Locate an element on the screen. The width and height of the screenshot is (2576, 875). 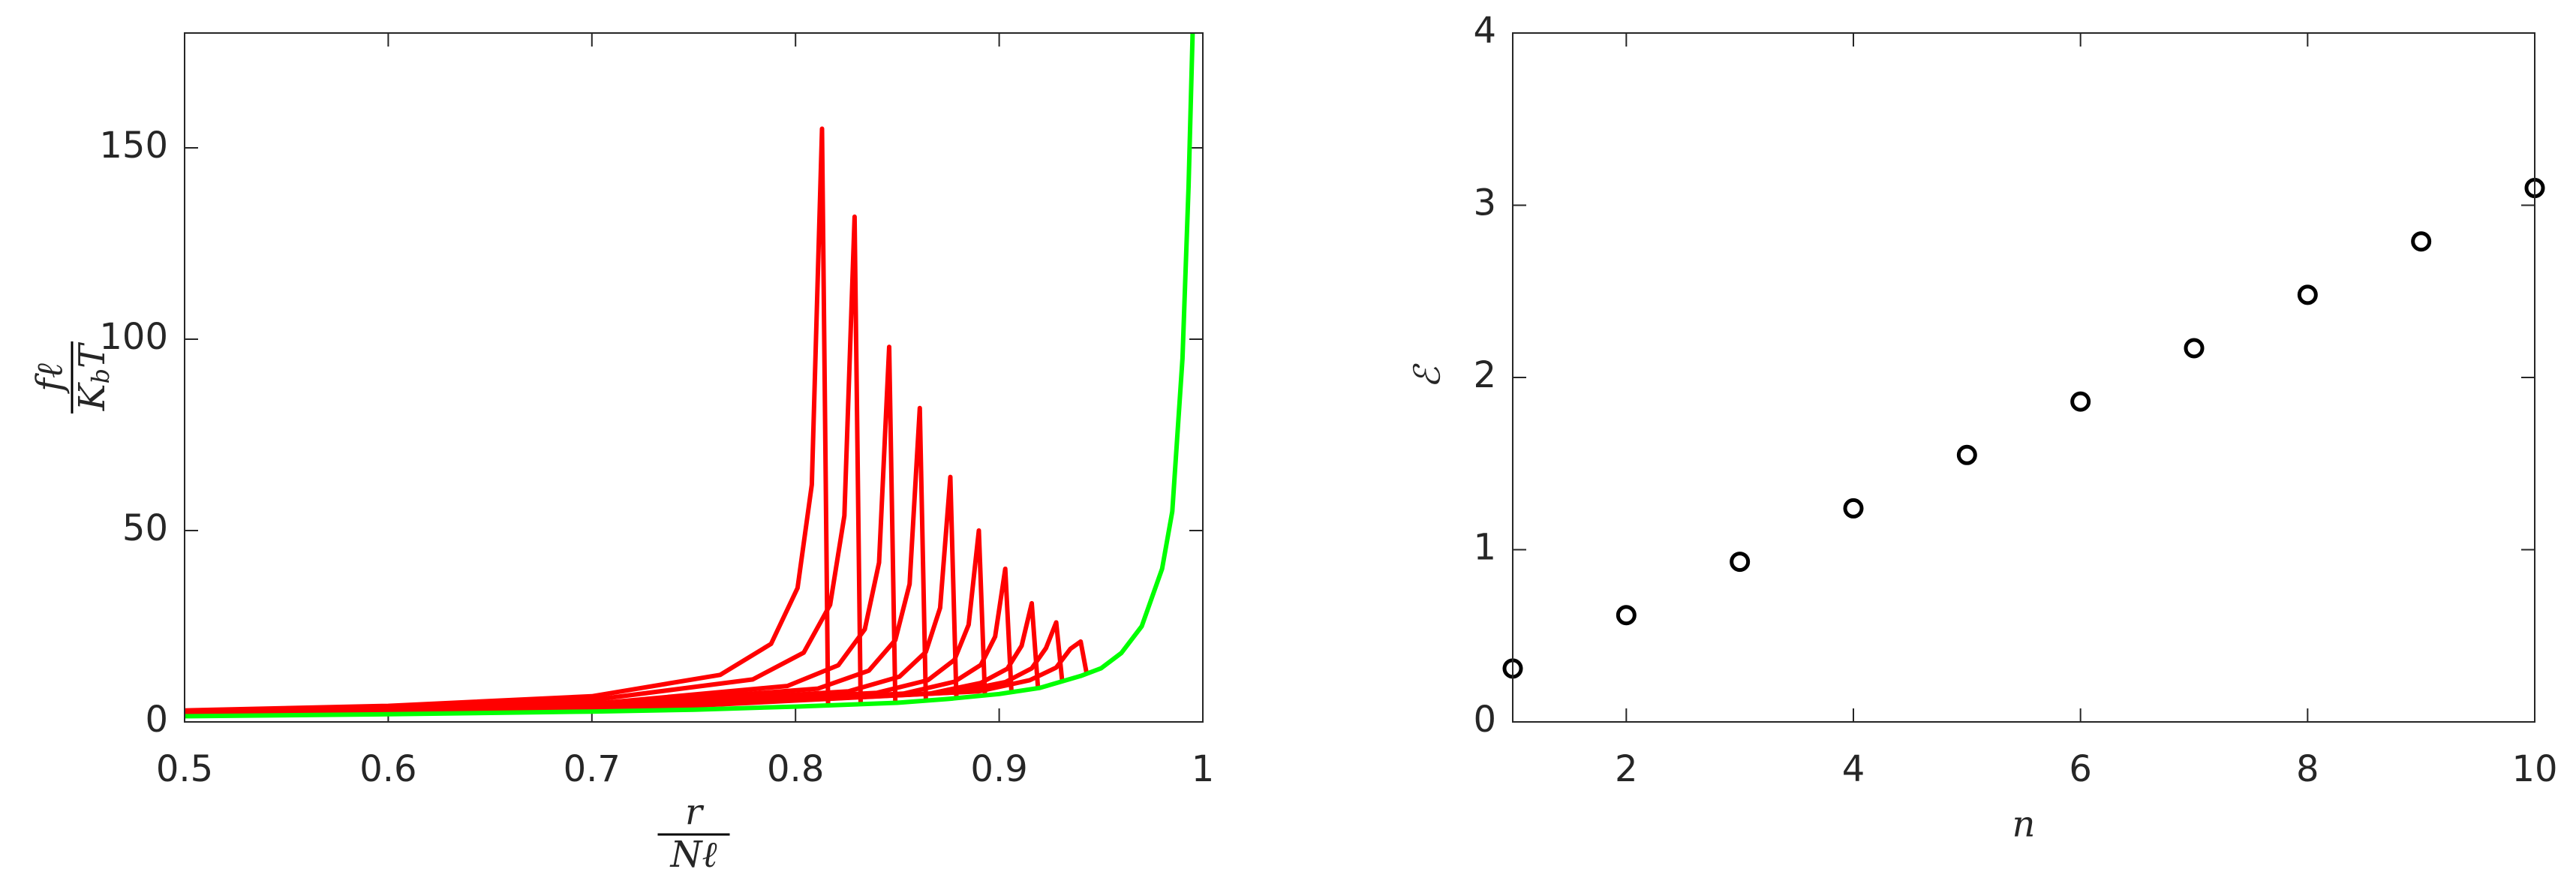
y-tick-label: 4 is located at coordinates (1484, 31).